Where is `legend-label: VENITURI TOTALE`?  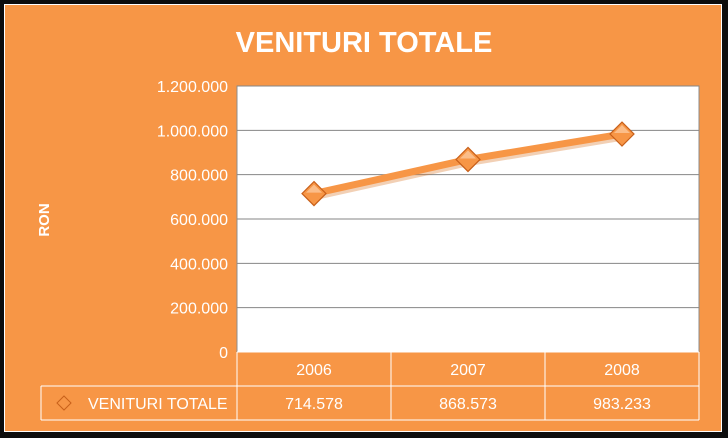
legend-label: VENITURI TOTALE is located at coordinates (158, 404).